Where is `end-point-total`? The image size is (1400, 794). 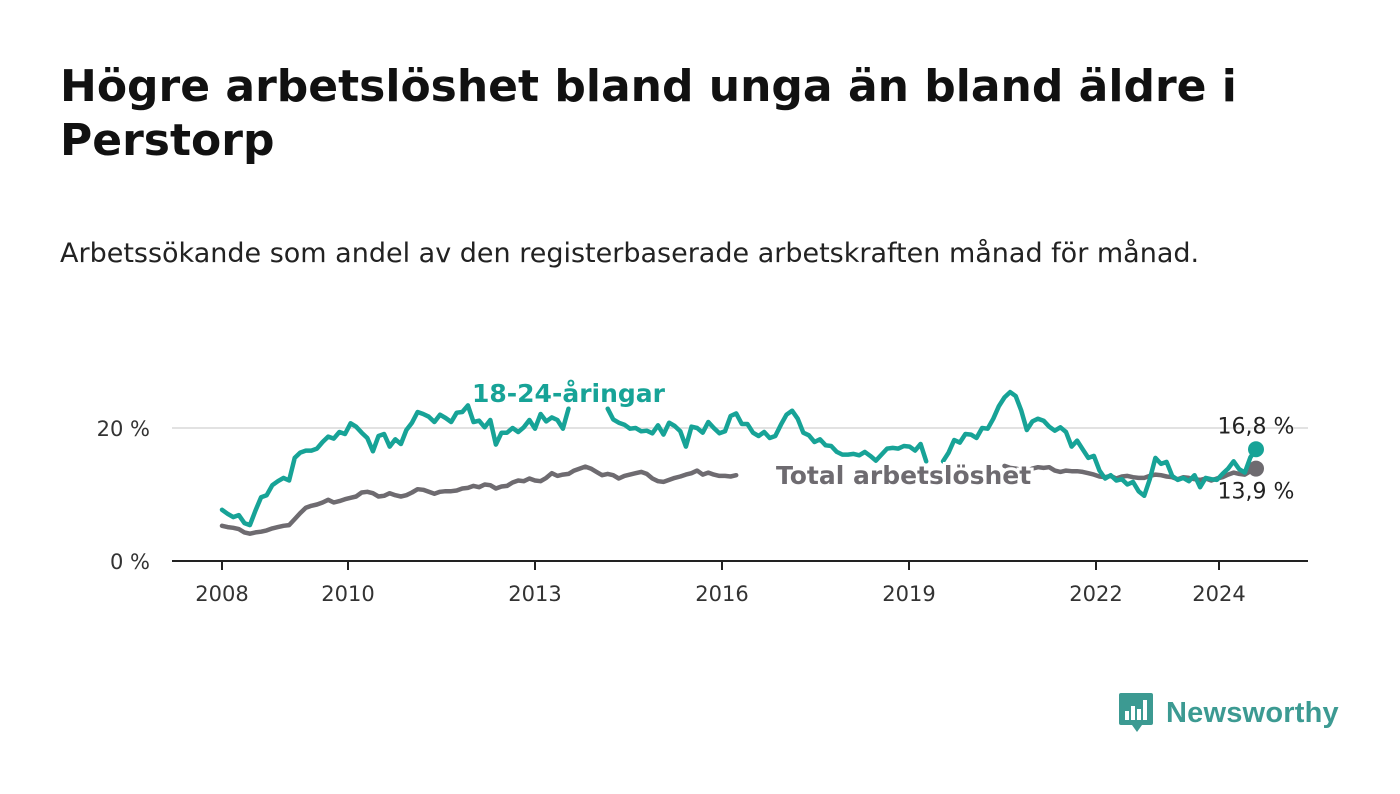
end-point-total is located at coordinates (1256, 468).